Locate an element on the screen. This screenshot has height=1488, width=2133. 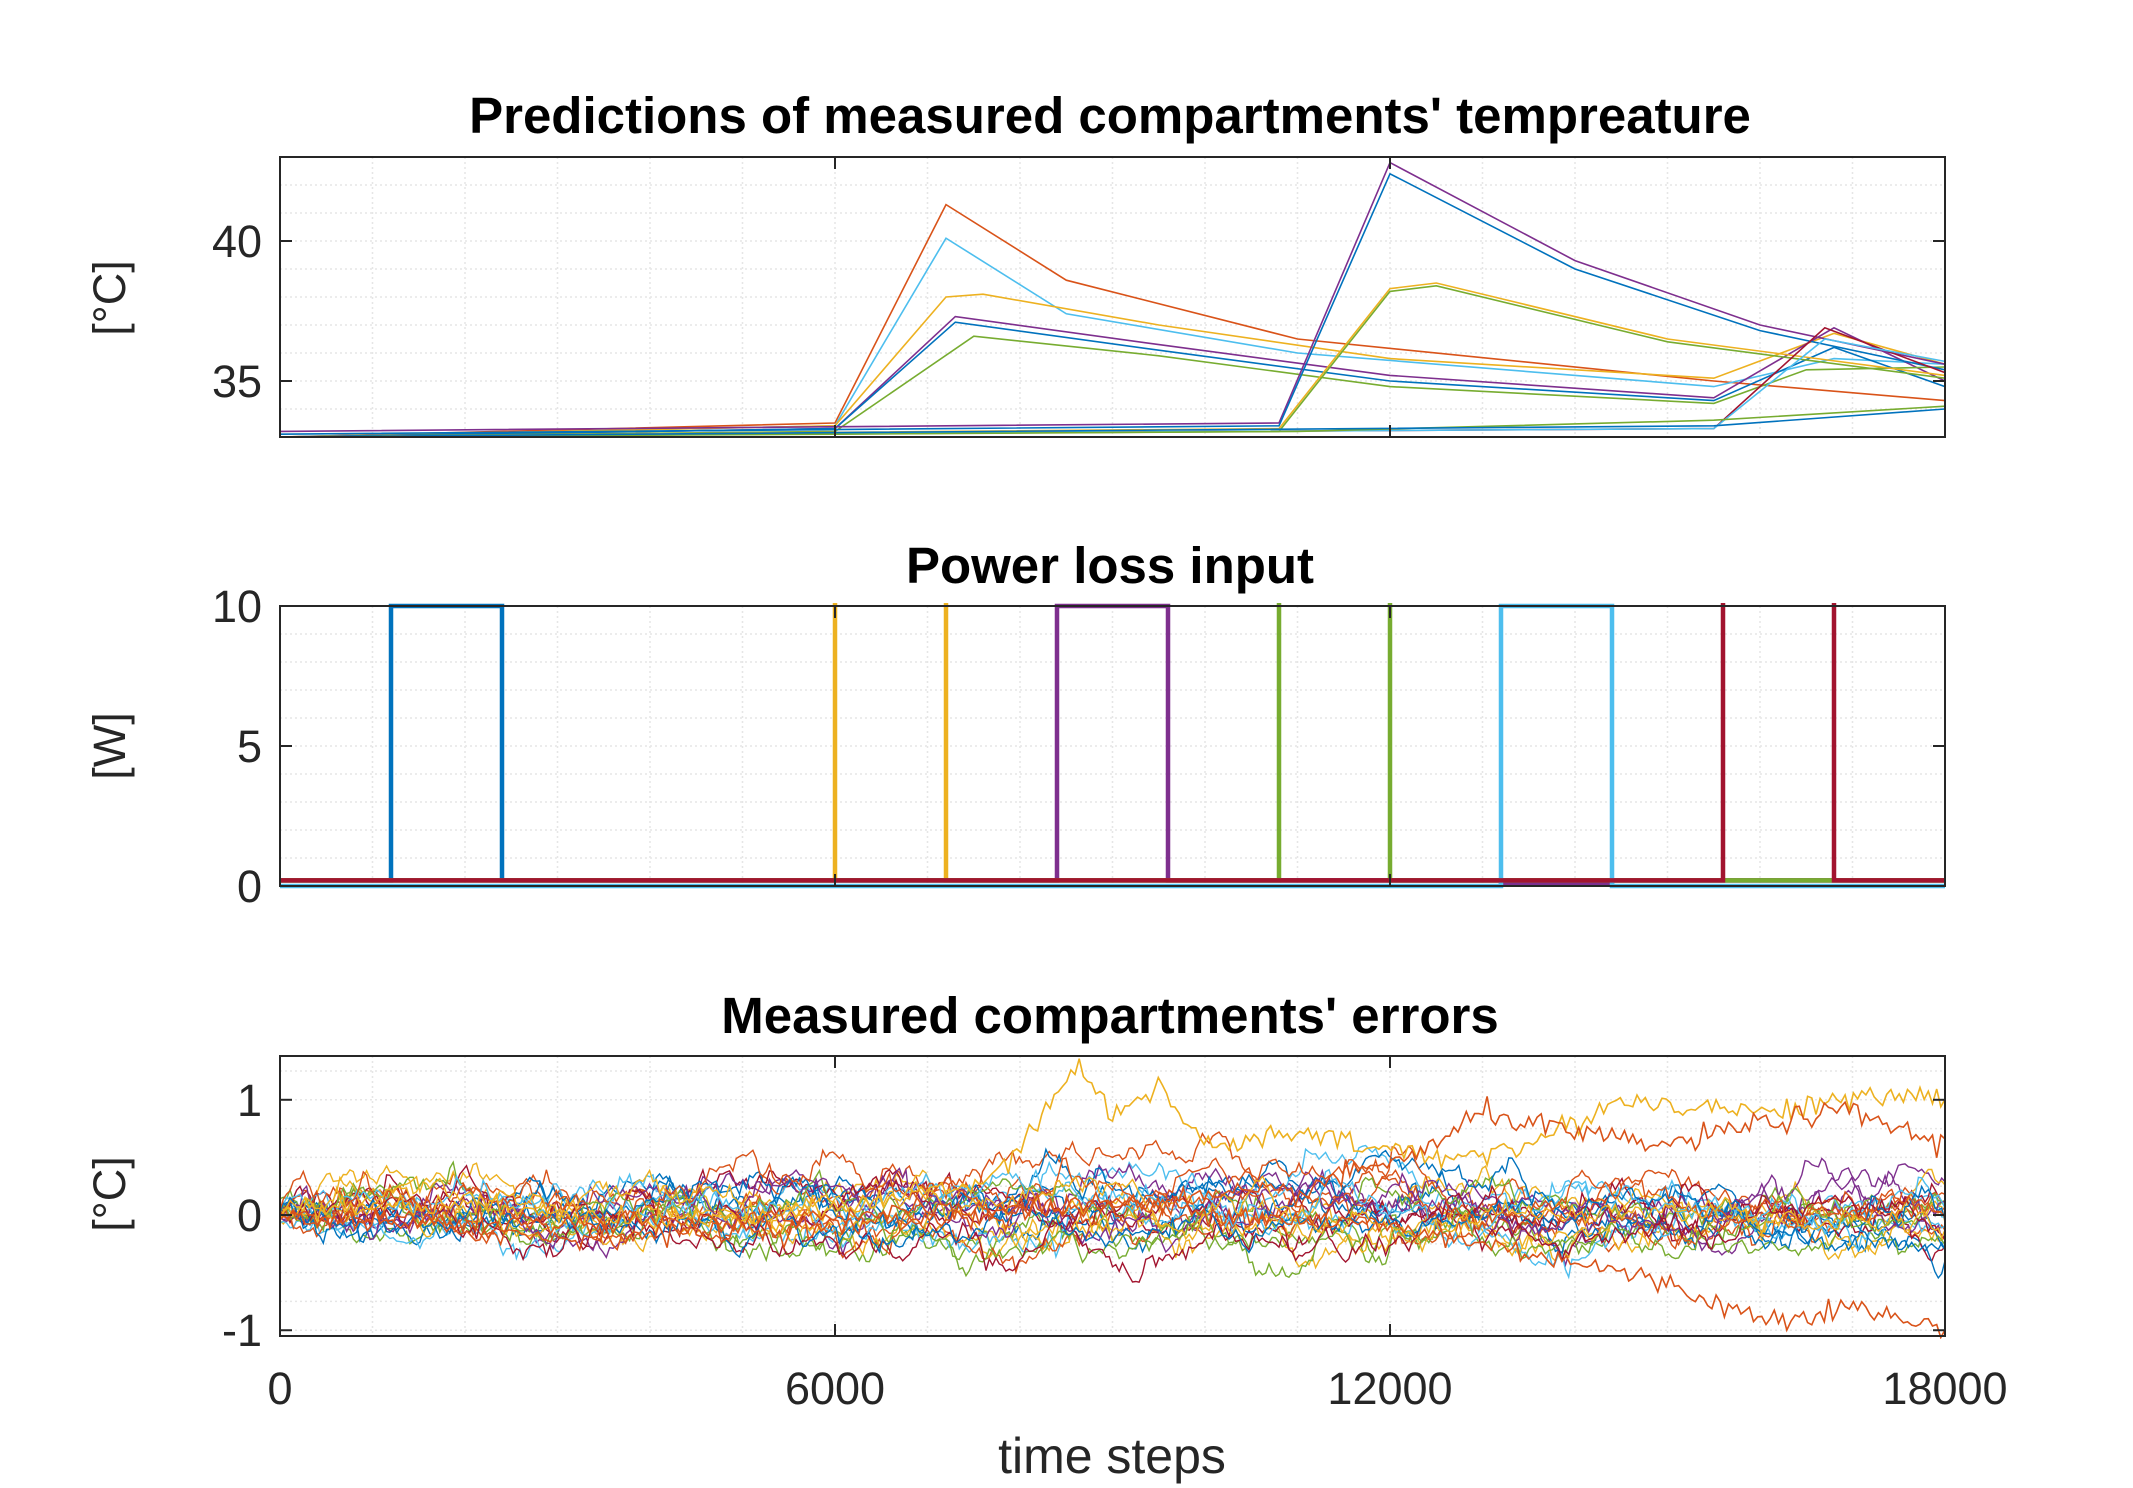
panel-title: Measured compartments' errors is located at coordinates (1109, 1015).